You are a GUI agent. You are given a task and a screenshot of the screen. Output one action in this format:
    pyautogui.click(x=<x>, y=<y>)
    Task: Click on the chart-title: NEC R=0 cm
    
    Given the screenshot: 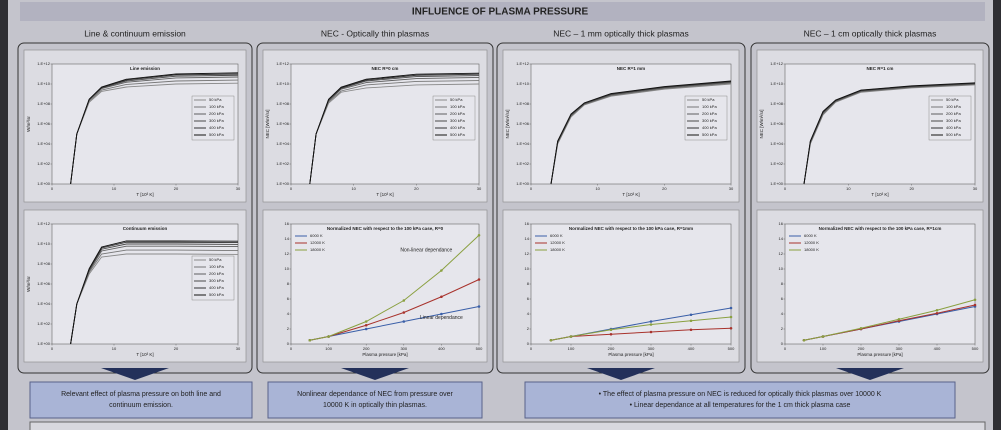 What is the action you would take?
    pyautogui.click(x=385, y=68)
    